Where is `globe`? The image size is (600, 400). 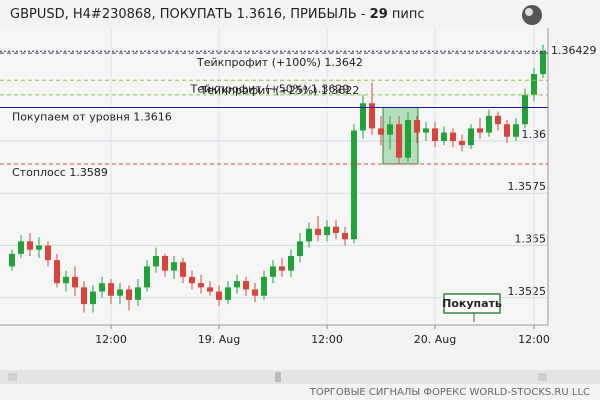
globe is located at coordinates (532, 15).